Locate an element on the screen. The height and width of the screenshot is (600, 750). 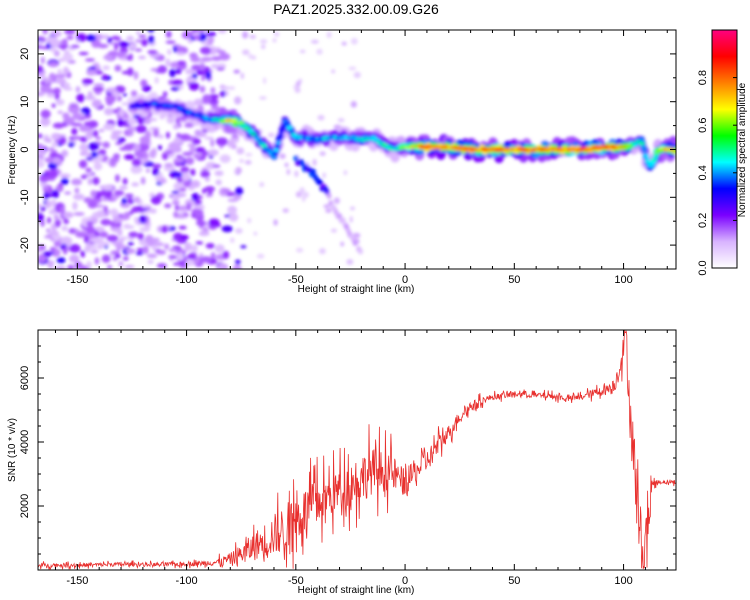
colorbar-frame is located at coordinates (724, 149).